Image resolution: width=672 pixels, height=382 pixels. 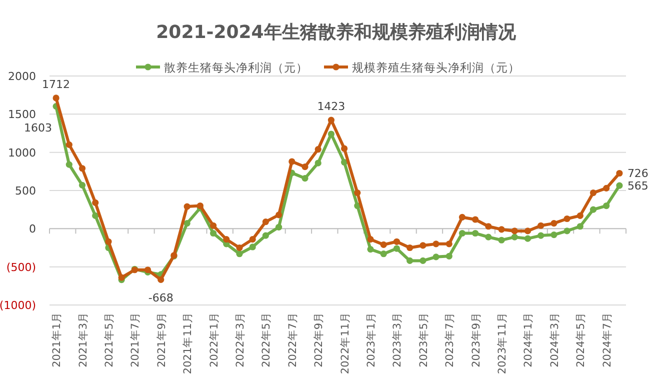 I want to click on y-tick-label: 1500, so click(x=22, y=115).